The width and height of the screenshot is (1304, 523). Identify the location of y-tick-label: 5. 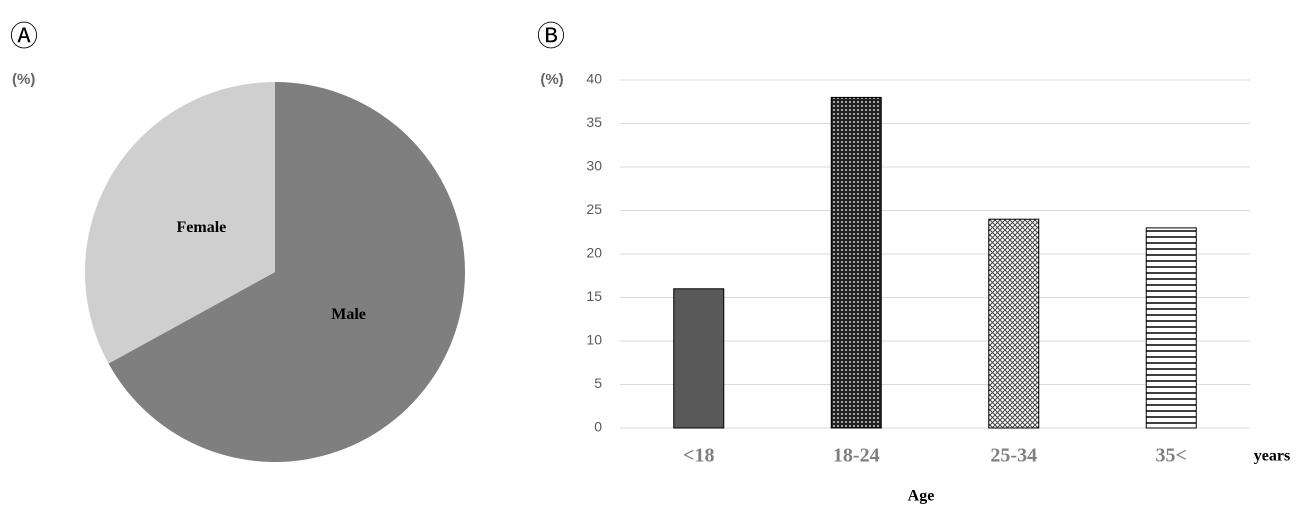
(598, 383).